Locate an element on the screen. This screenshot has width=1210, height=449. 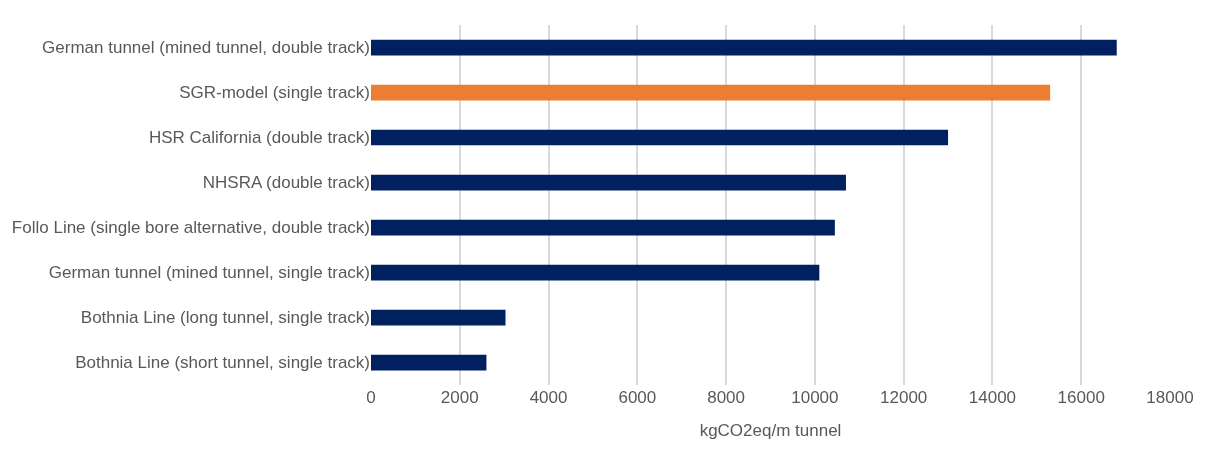
y-tick-label: HSR California (double track) is located at coordinates (259, 138).